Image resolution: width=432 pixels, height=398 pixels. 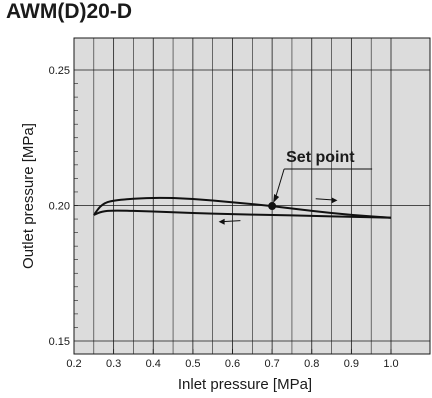 What do you see at coordinates (113, 364) in the screenshot?
I see `x-tick-label: 0.3` at bounding box center [113, 364].